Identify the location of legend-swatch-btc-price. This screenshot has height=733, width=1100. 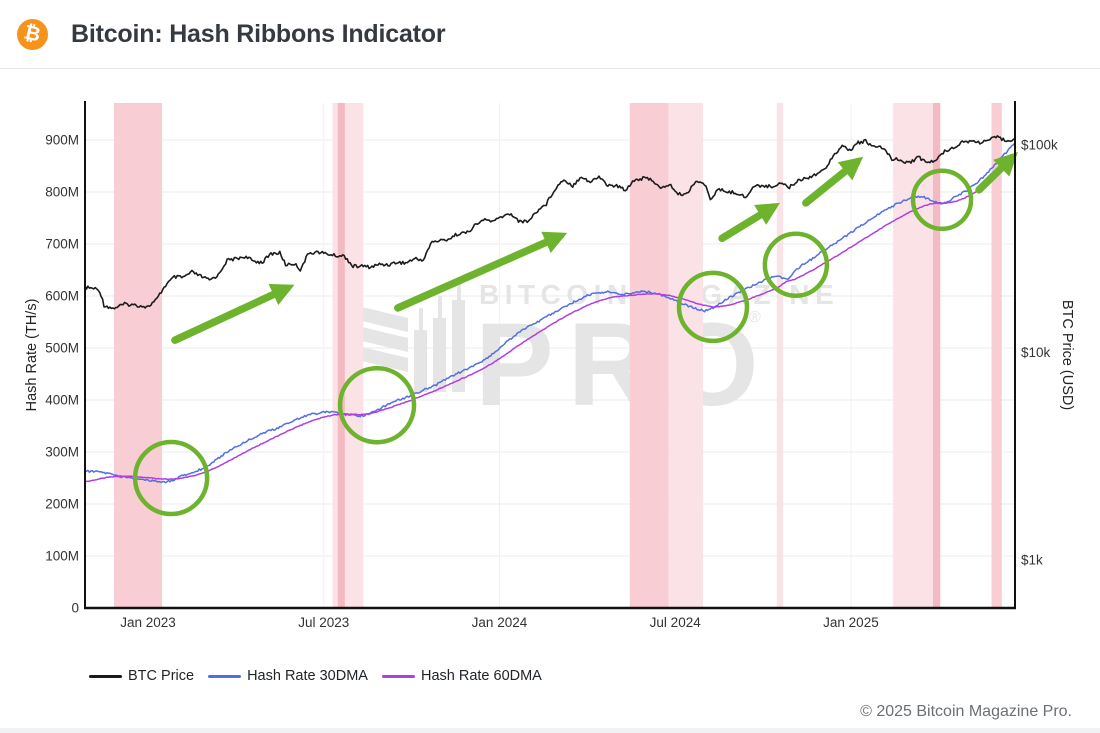
(105, 676).